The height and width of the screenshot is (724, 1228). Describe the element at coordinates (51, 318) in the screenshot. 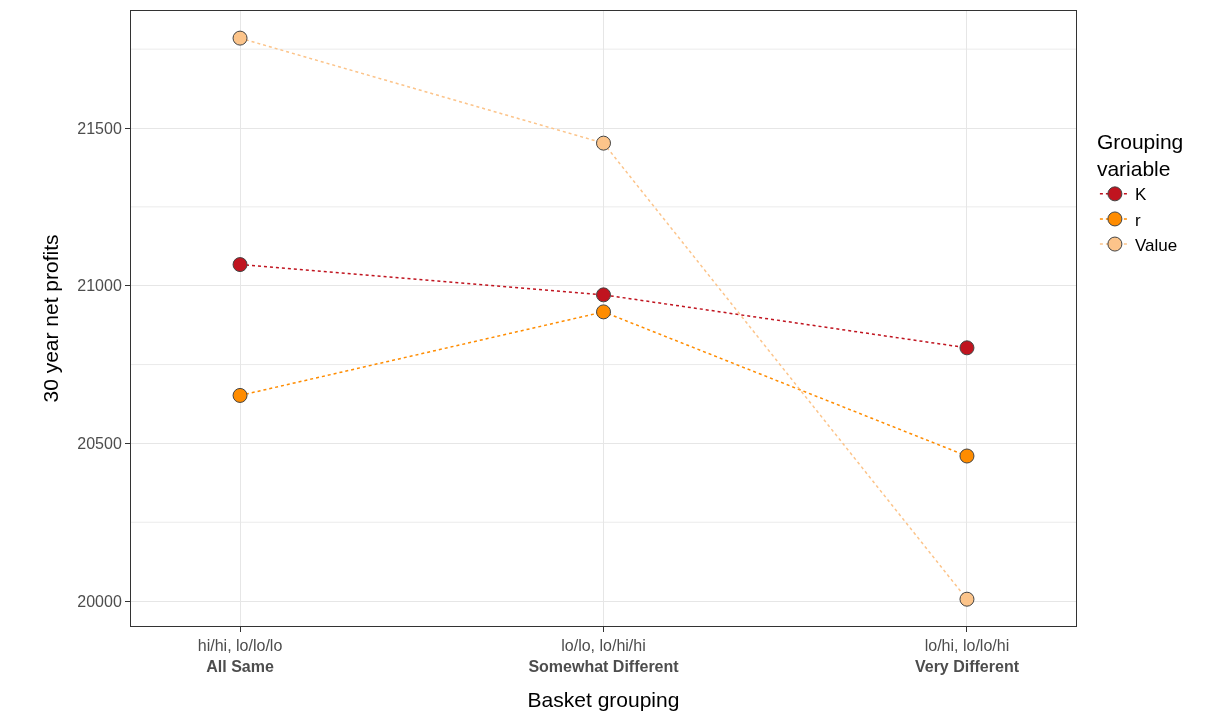

I see `y-axis-title: 30 year net profits` at that location.